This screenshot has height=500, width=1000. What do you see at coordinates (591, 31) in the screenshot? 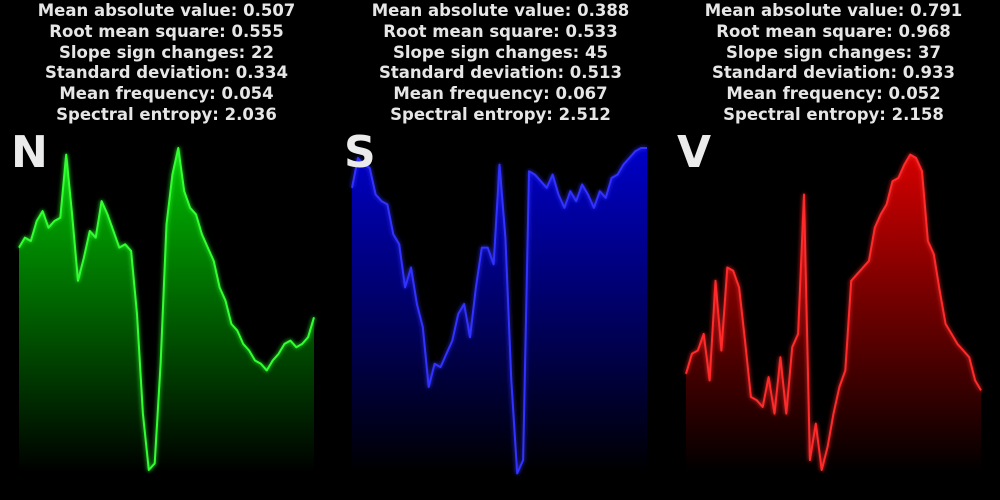
I see `stat-value: 0.533` at bounding box center [591, 31].